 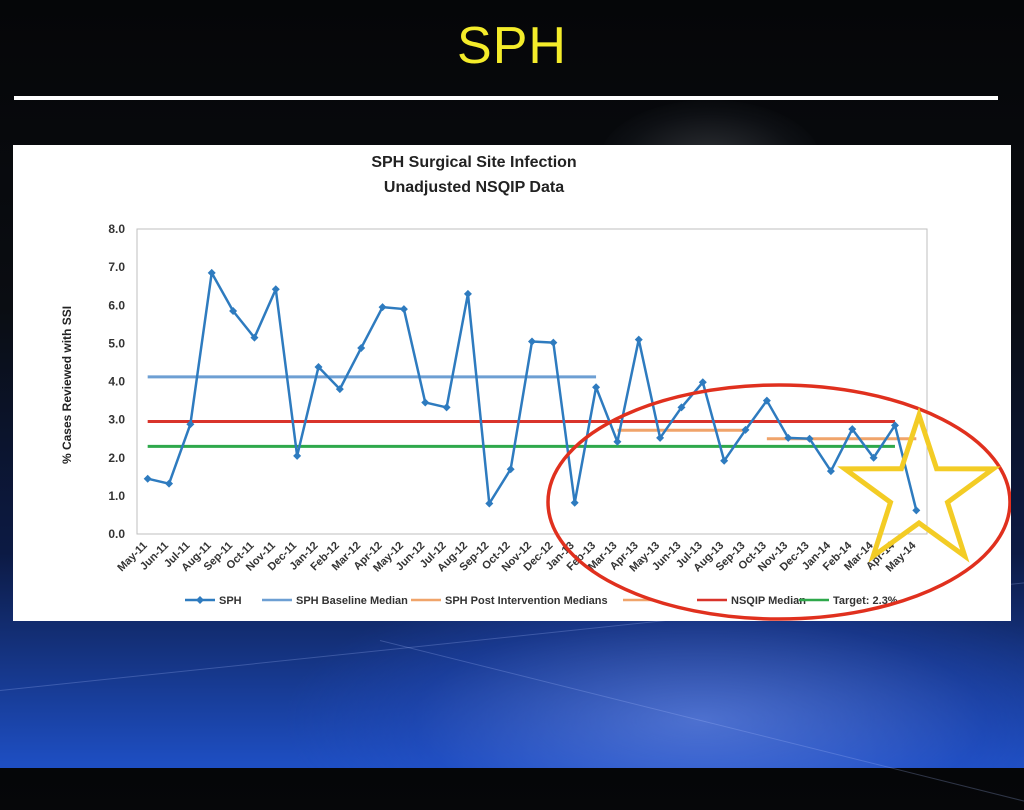 I want to click on y-tick-label: 1.0, so click(x=116, y=496).